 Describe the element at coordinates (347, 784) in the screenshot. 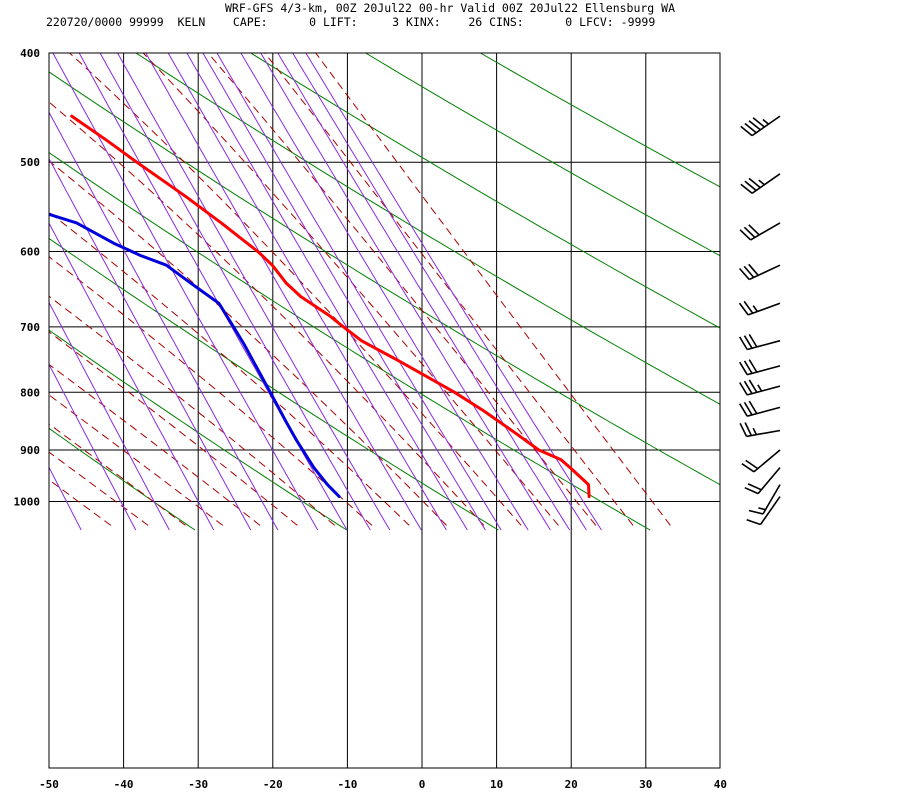

I see `x-tick-label: -10` at that location.